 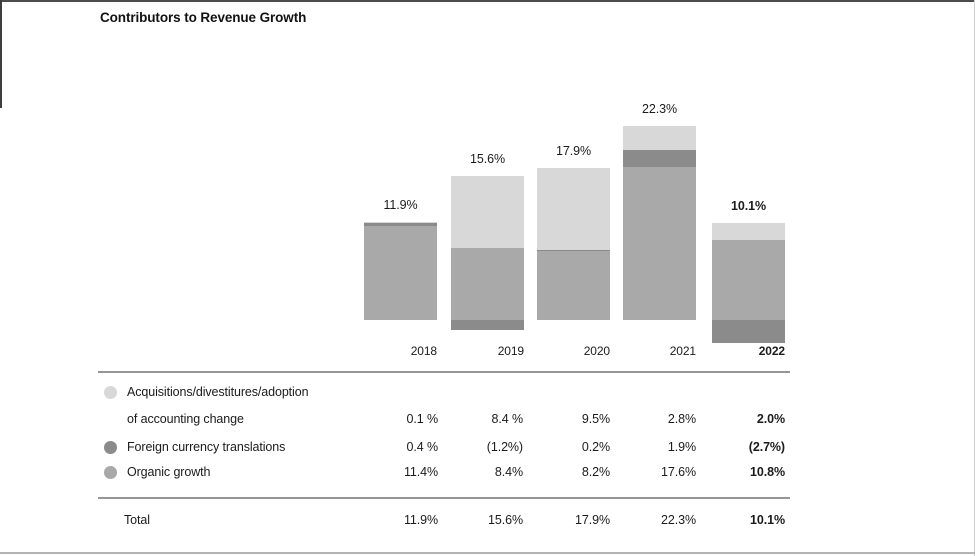 I want to click on bar-total-label-2022: 10.1%, so click(x=748, y=205).